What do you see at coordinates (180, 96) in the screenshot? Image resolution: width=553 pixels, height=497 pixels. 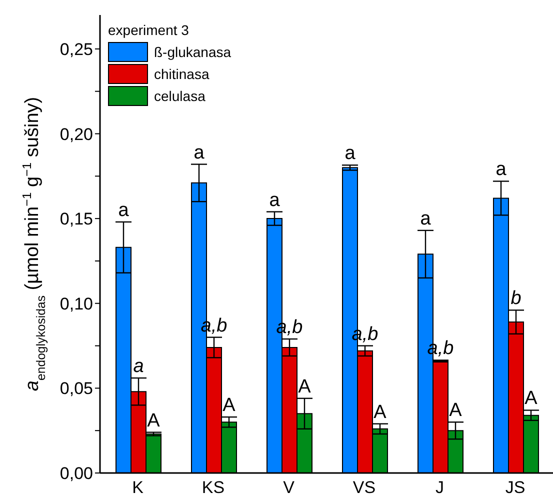 I see `legend-label: celulasa` at bounding box center [180, 96].